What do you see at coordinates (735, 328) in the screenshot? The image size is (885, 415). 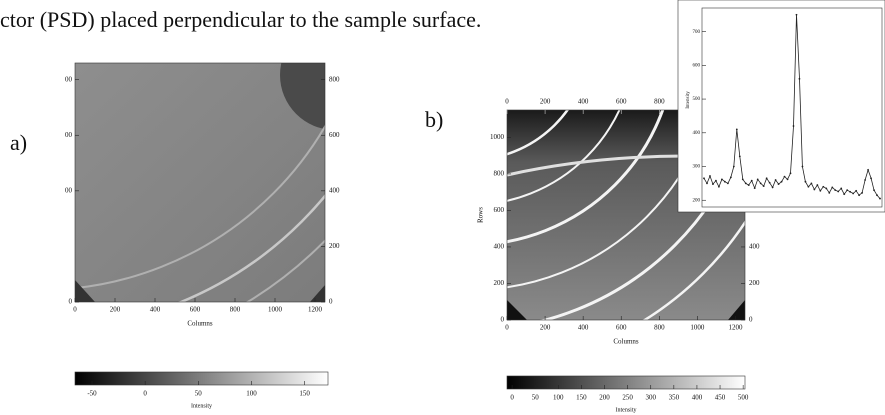 I see `x-tick-label: 1200` at bounding box center [735, 328].